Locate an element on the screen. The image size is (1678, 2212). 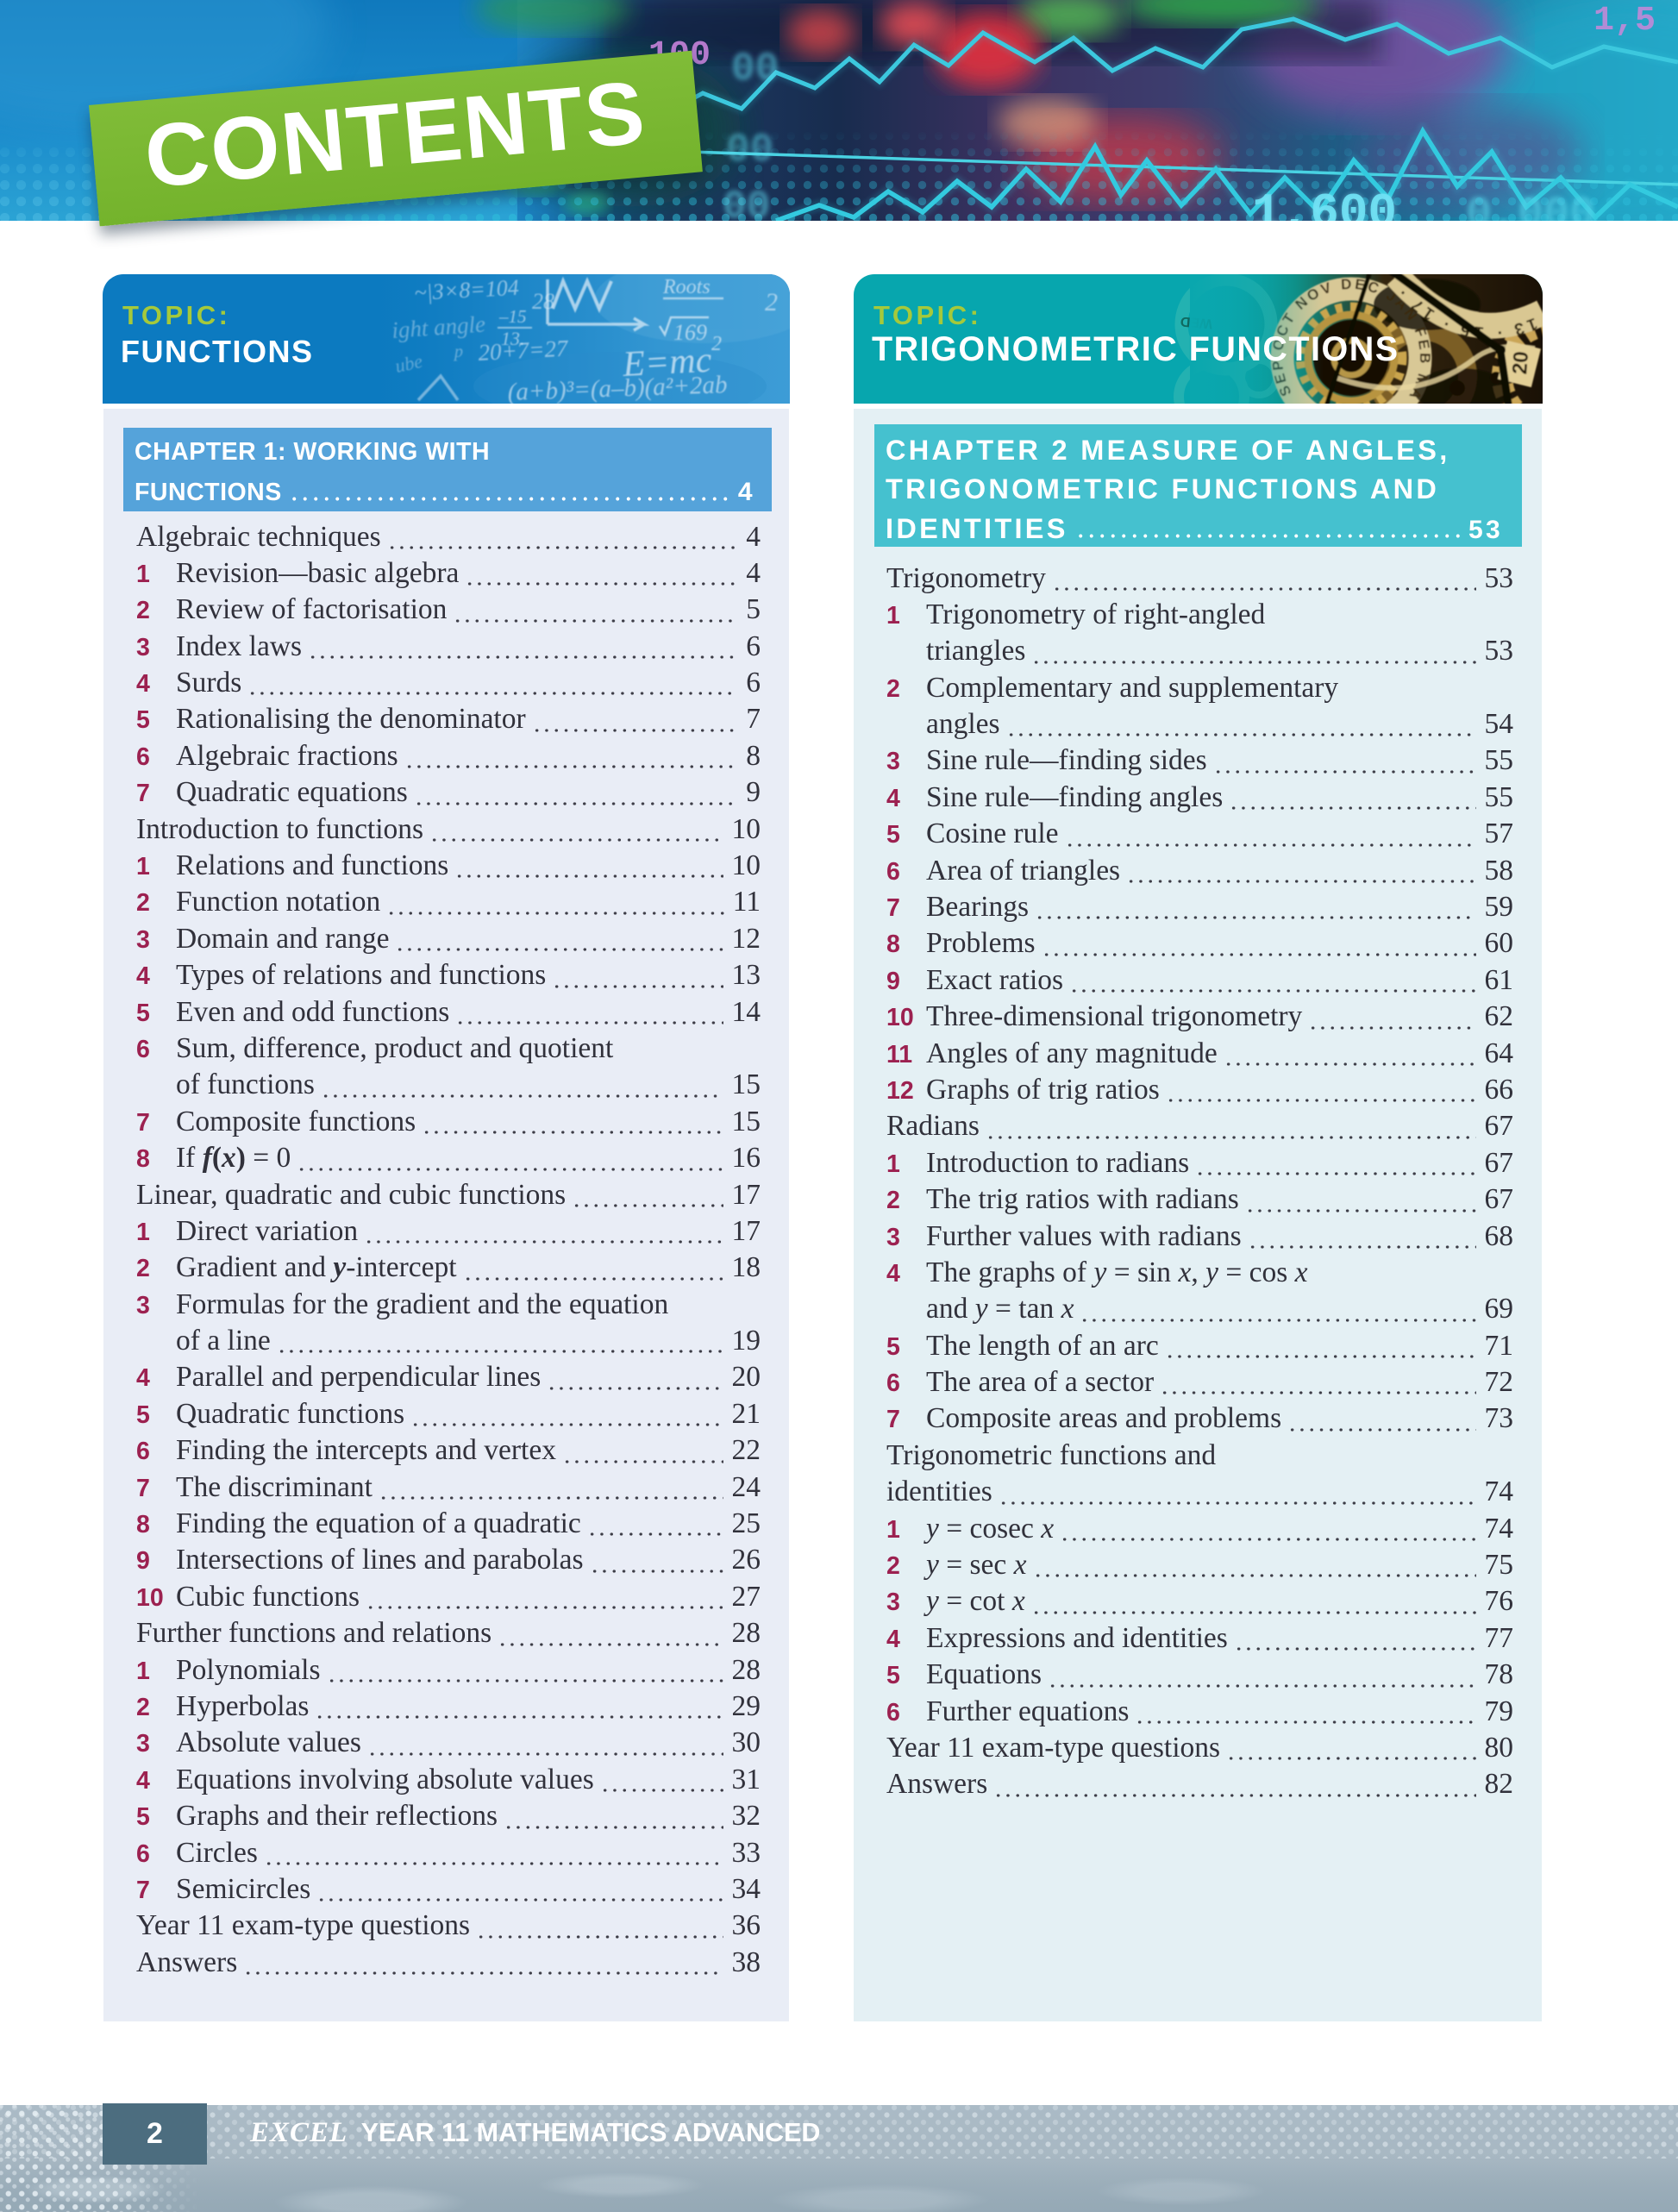
svg-text: –15 is located at coordinates (512, 316).